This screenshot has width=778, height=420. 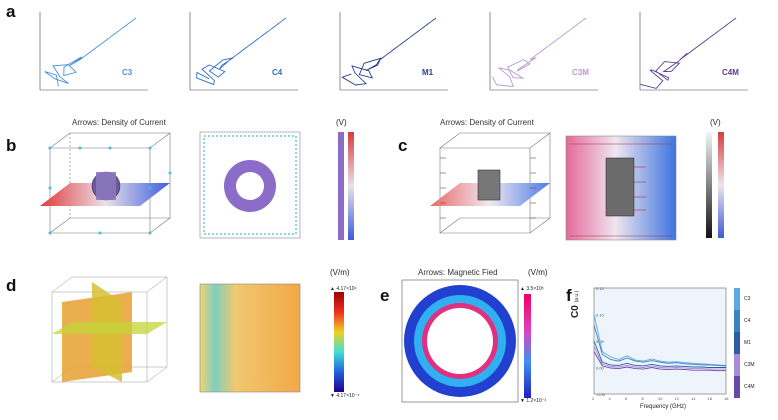 I want to click on panel-a-plot-c3, so click(x=93, y=51).